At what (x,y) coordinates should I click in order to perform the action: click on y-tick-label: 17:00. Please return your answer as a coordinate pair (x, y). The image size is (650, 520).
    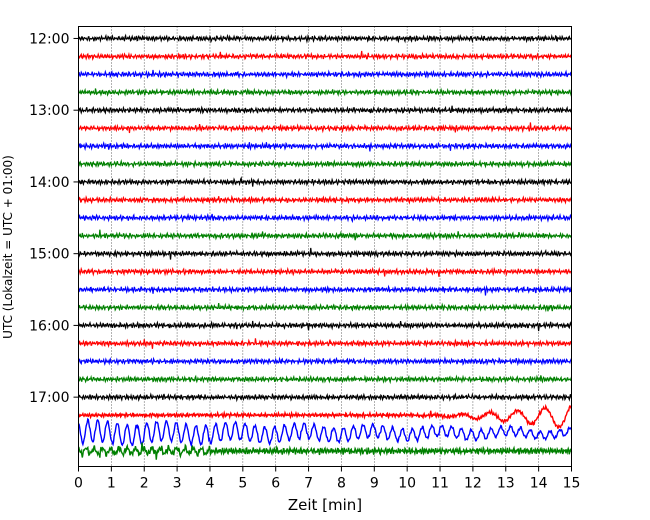
    Looking at the image, I should click on (49, 398).